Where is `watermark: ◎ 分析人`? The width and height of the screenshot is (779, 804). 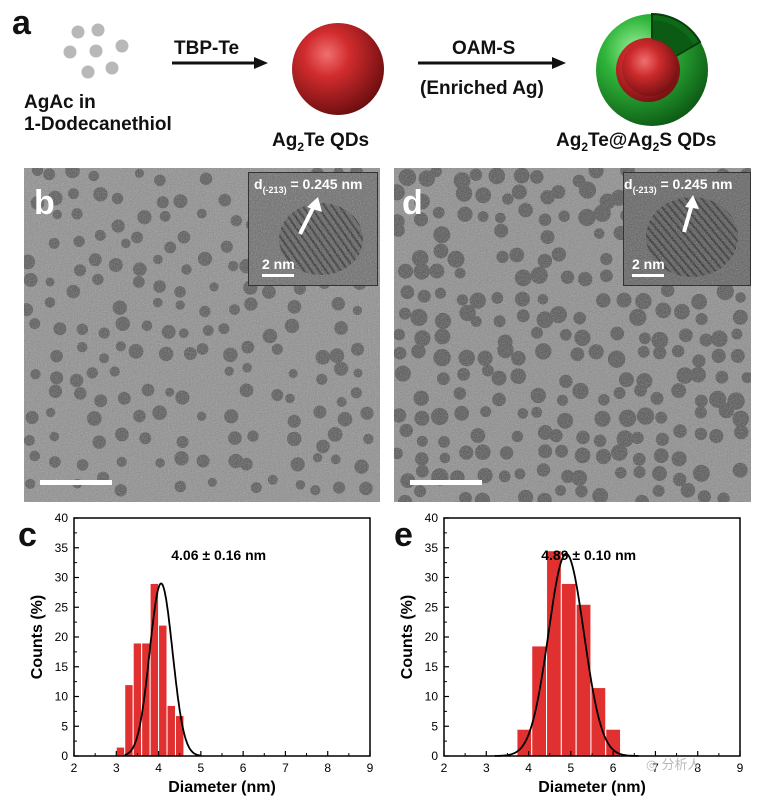
watermark: ◎ 分析人 is located at coordinates (673, 765).